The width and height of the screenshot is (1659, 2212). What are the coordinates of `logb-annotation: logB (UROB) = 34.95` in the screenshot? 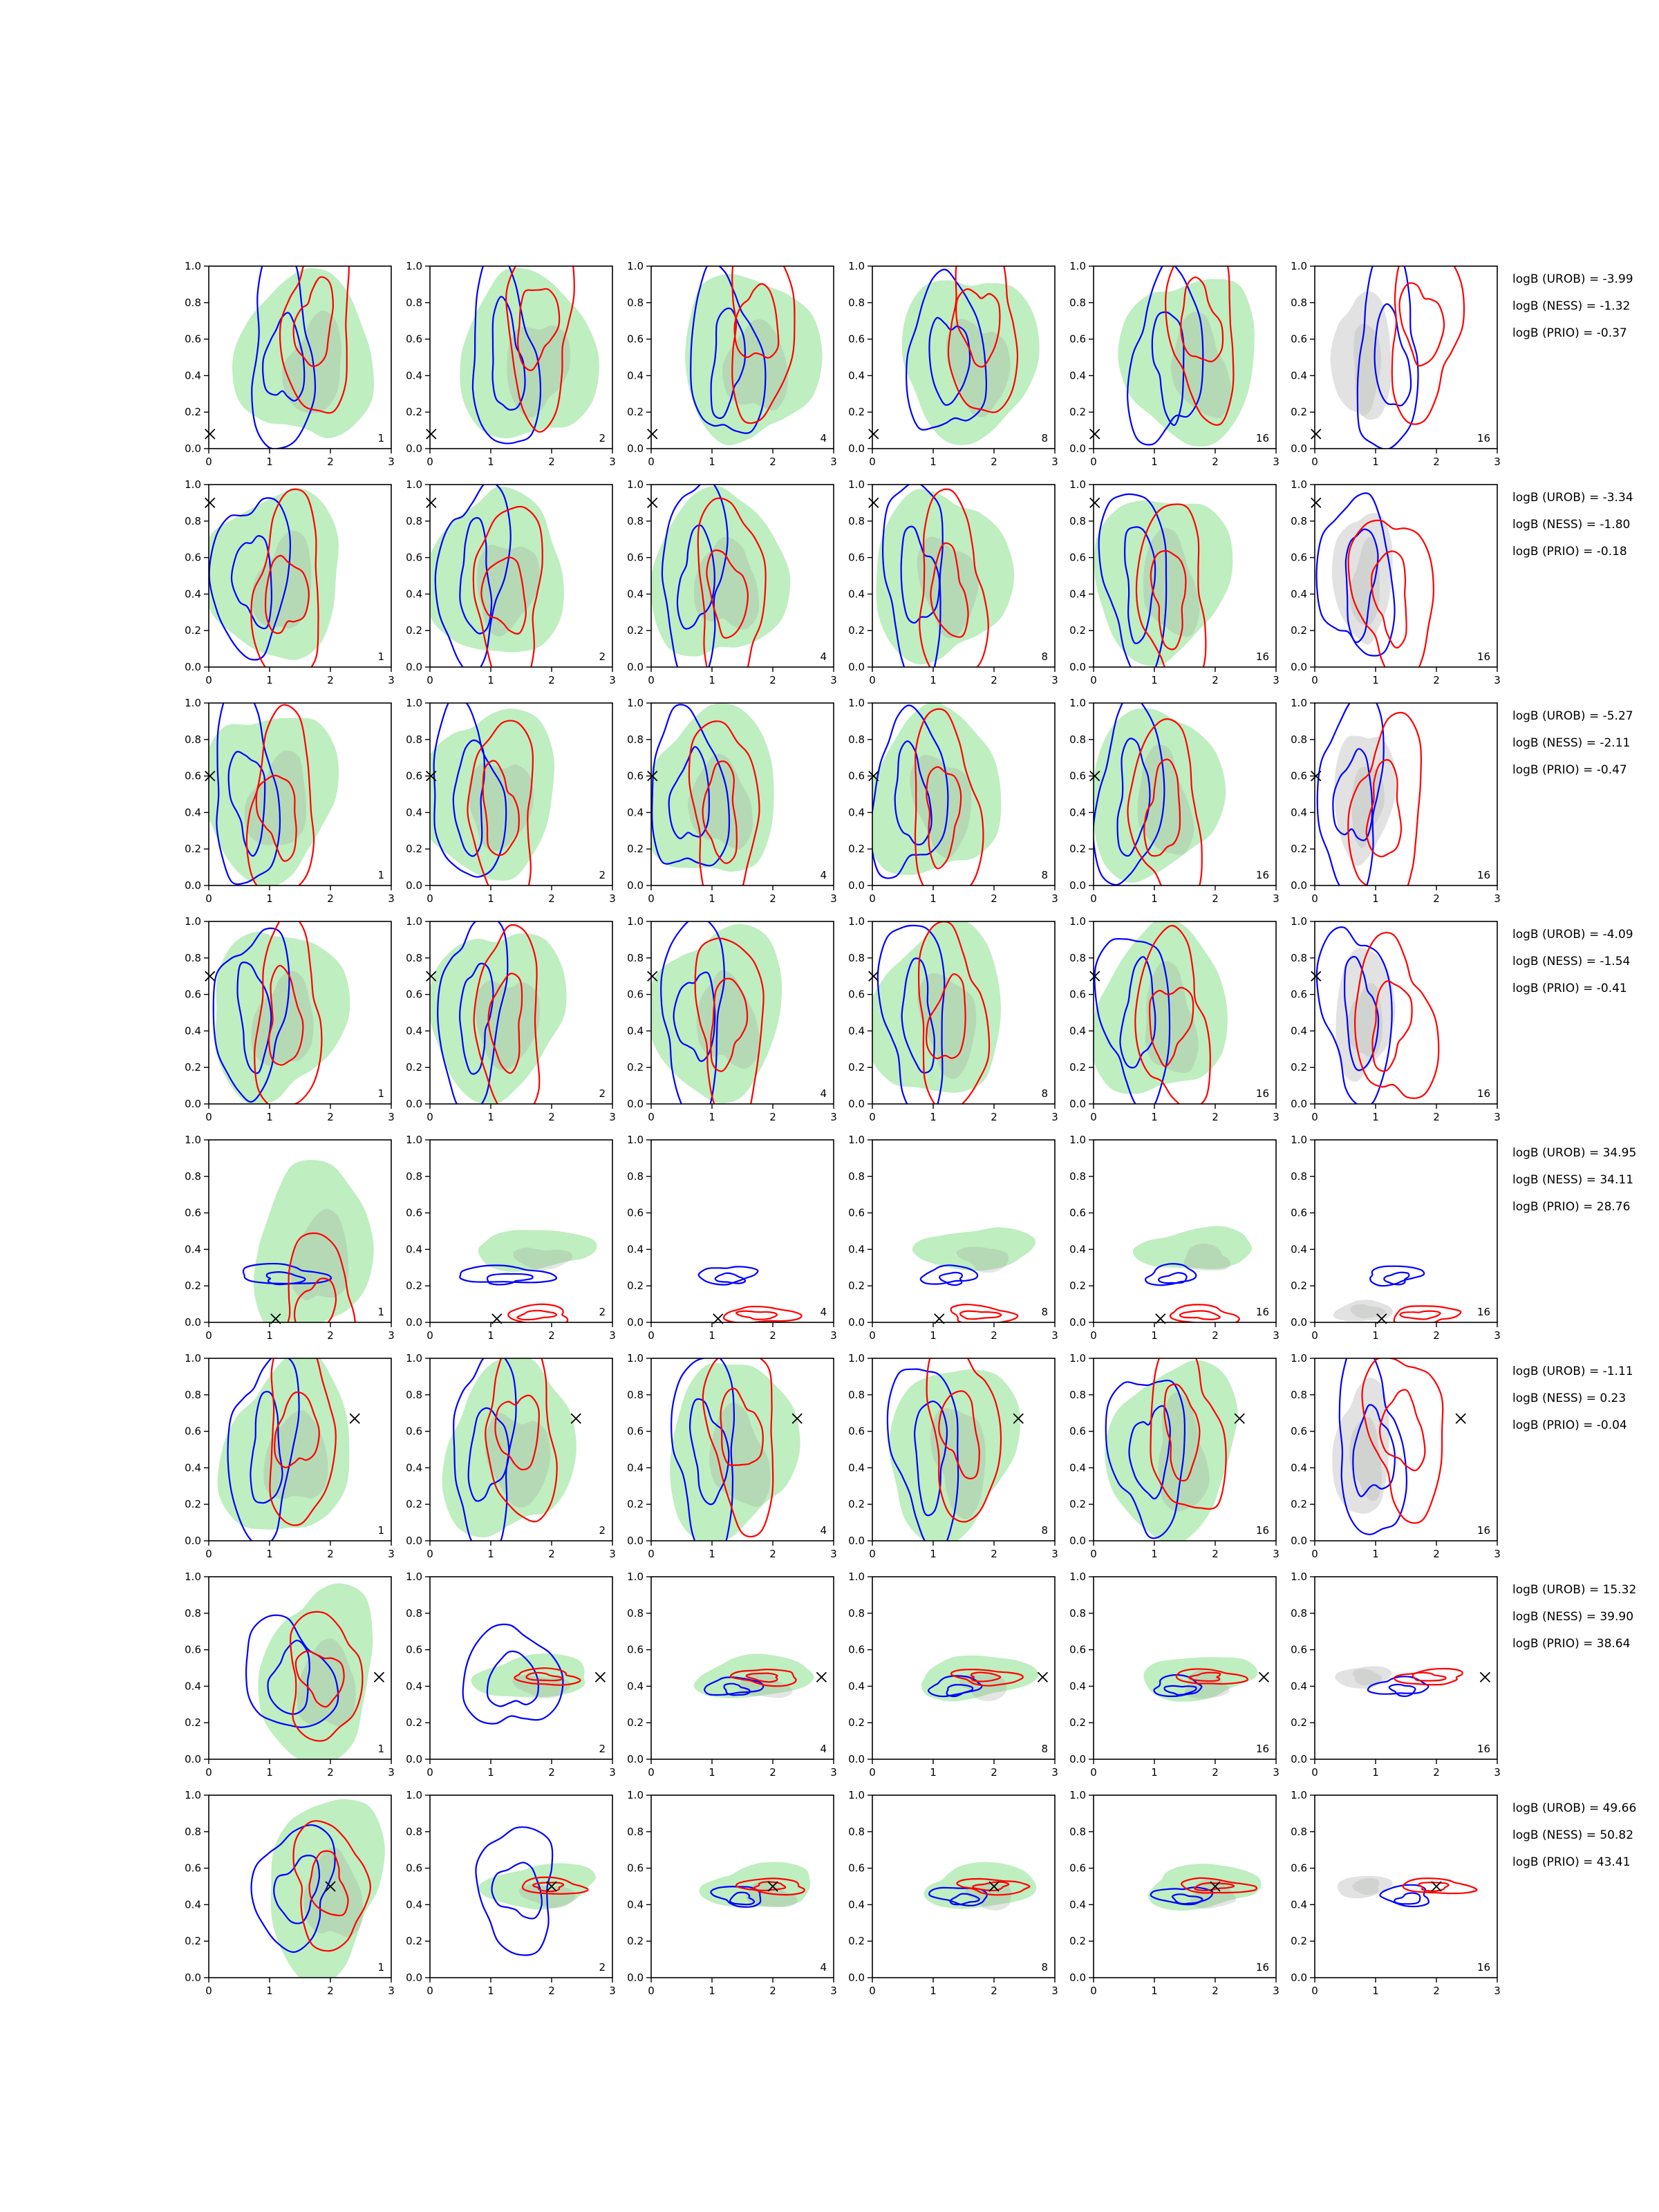 It's located at (1574, 1153).